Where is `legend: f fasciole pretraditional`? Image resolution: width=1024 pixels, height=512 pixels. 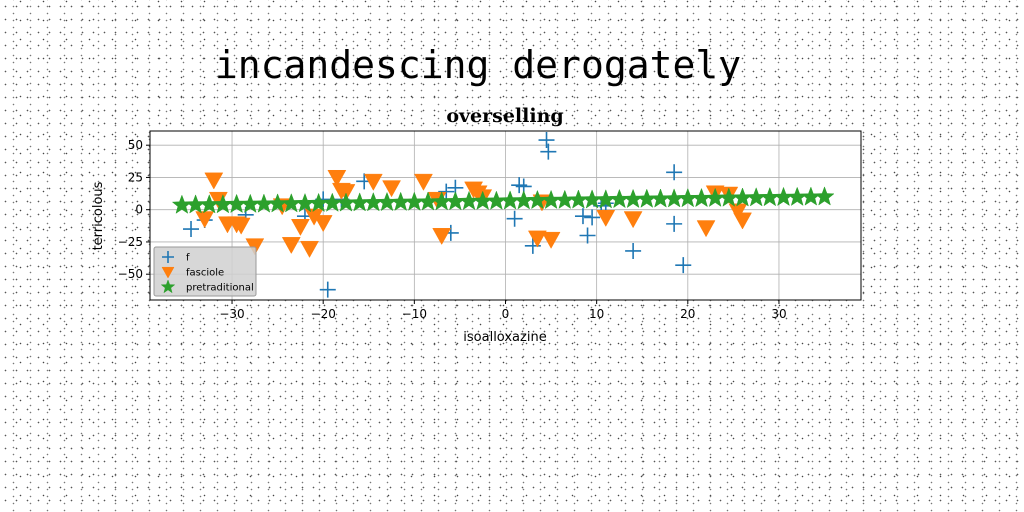
legend: f fasciole pretraditional is located at coordinates (205, 271).